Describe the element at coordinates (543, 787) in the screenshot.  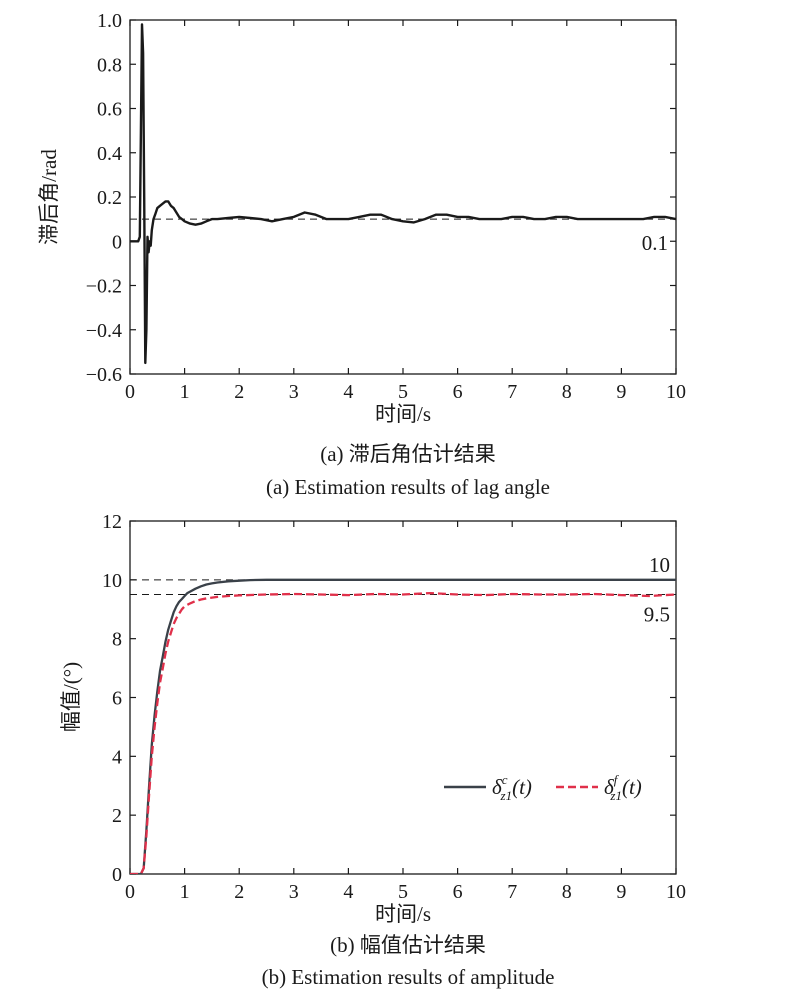
I see `legend: δc z1(t) δf z1(t)` at that location.